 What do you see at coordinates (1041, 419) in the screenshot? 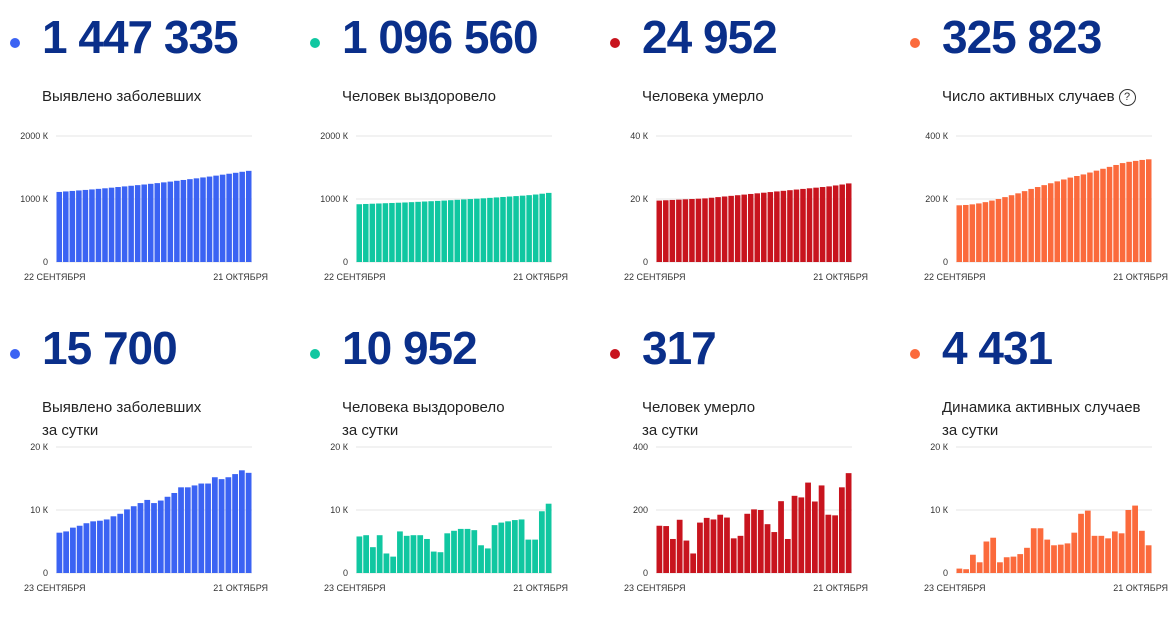
I see `stat-label: Динамика активных случаев за сутки` at bounding box center [1041, 419].